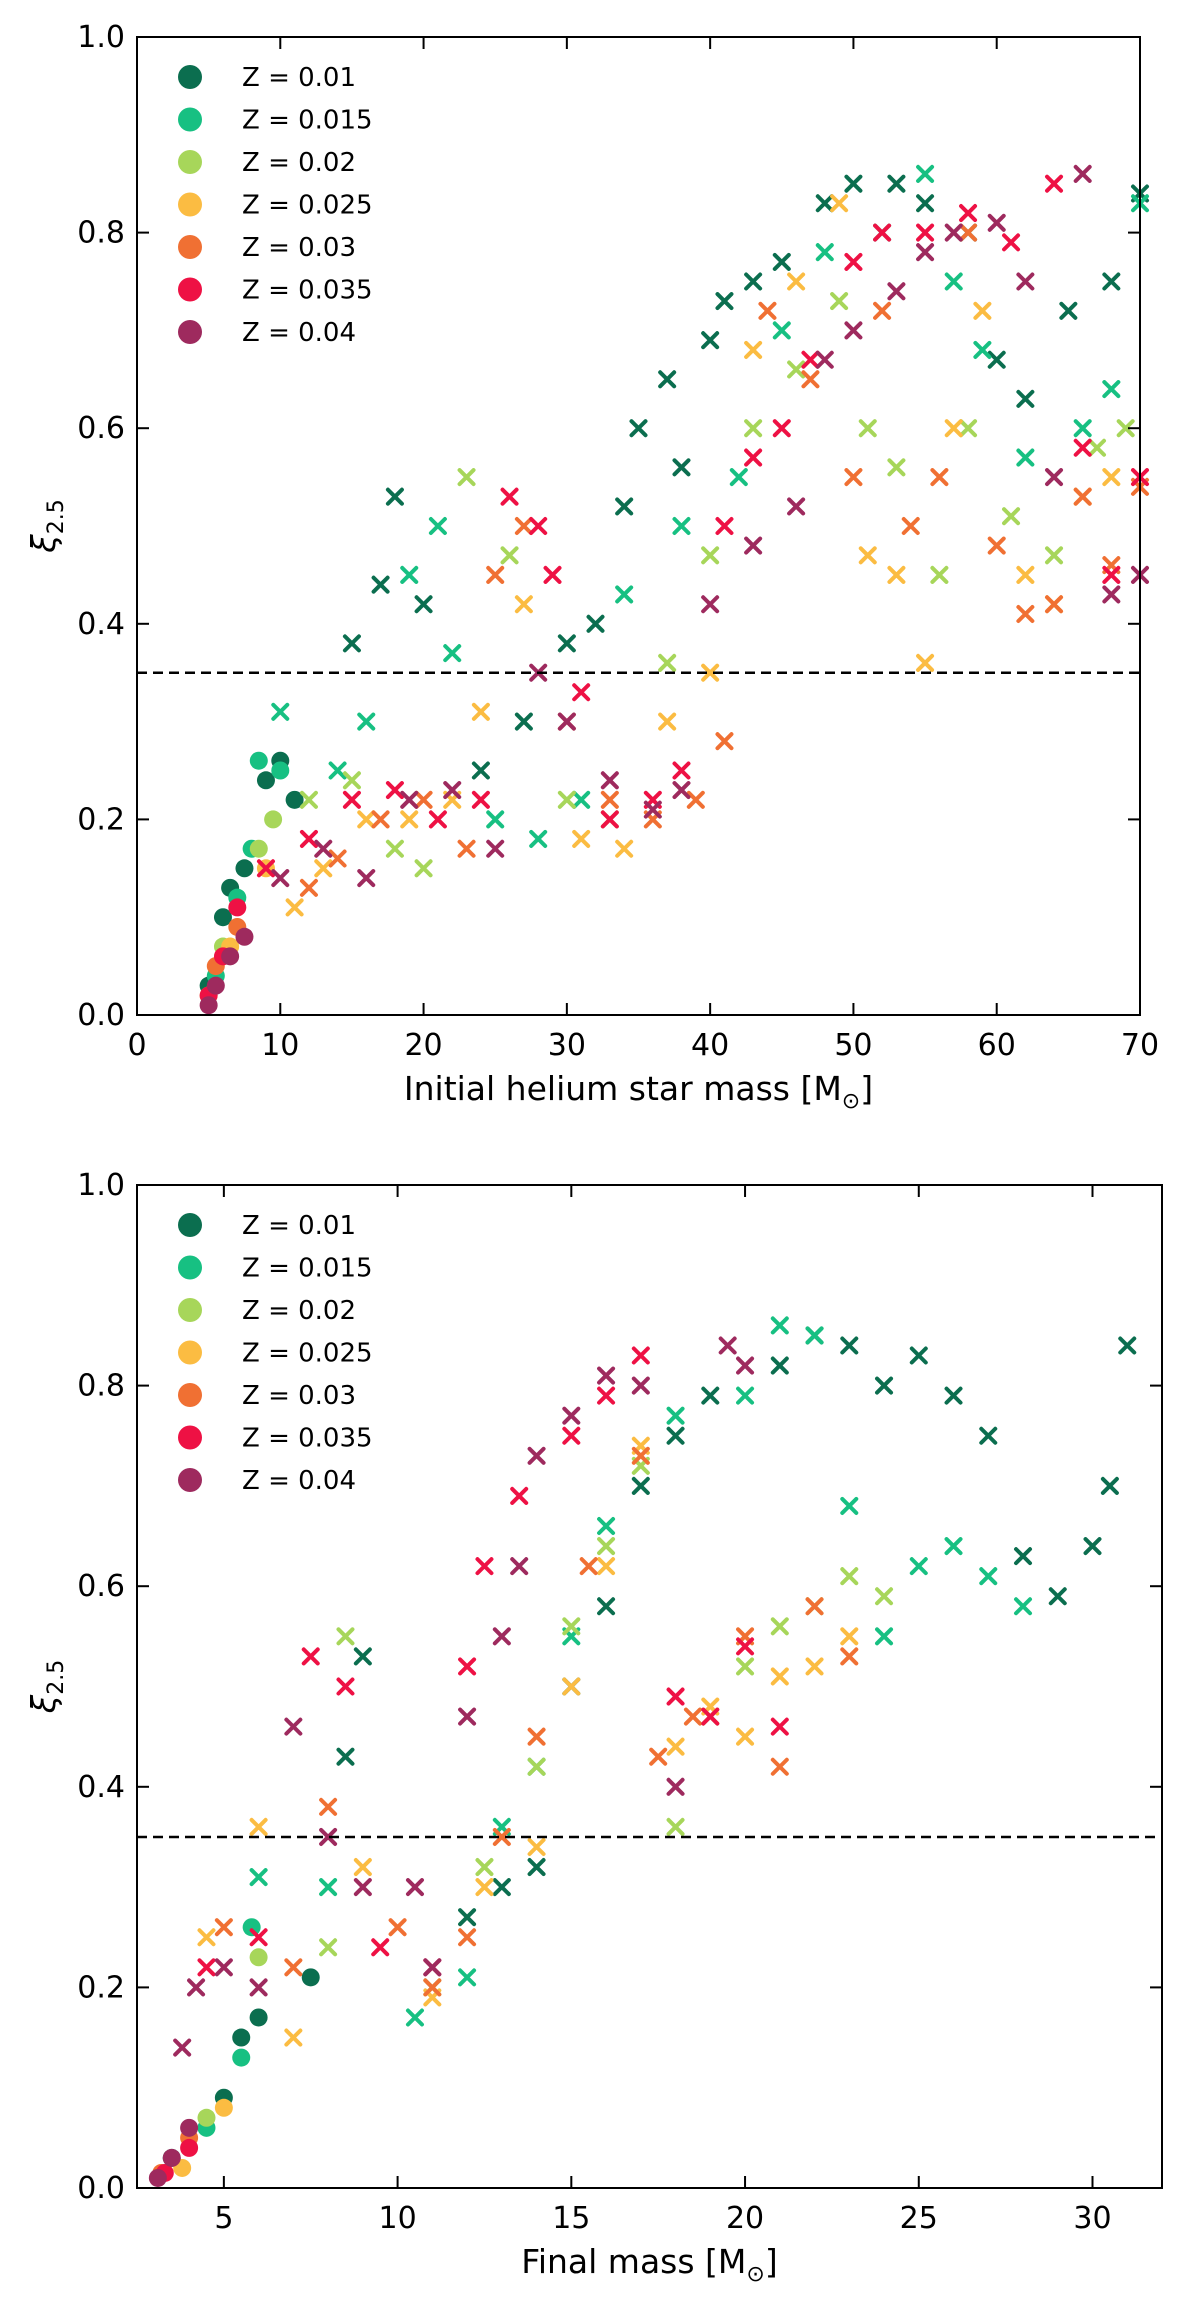 The height and width of the screenshot is (2315, 1200). I want to click on chart-bottom-legend-label-0: Z = 0.01, so click(299, 1226).